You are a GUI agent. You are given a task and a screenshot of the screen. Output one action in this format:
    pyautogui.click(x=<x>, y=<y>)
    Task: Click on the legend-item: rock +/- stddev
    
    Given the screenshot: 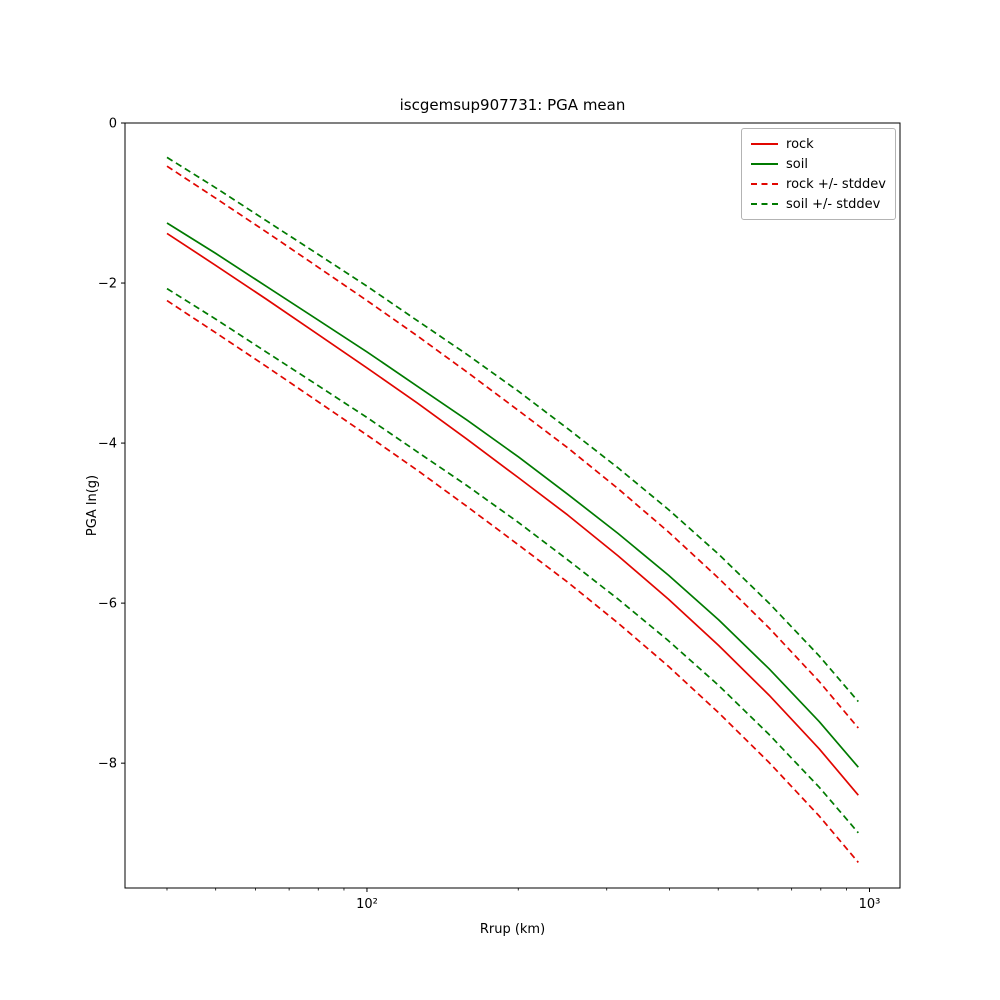 What is the action you would take?
    pyautogui.click(x=818, y=184)
    